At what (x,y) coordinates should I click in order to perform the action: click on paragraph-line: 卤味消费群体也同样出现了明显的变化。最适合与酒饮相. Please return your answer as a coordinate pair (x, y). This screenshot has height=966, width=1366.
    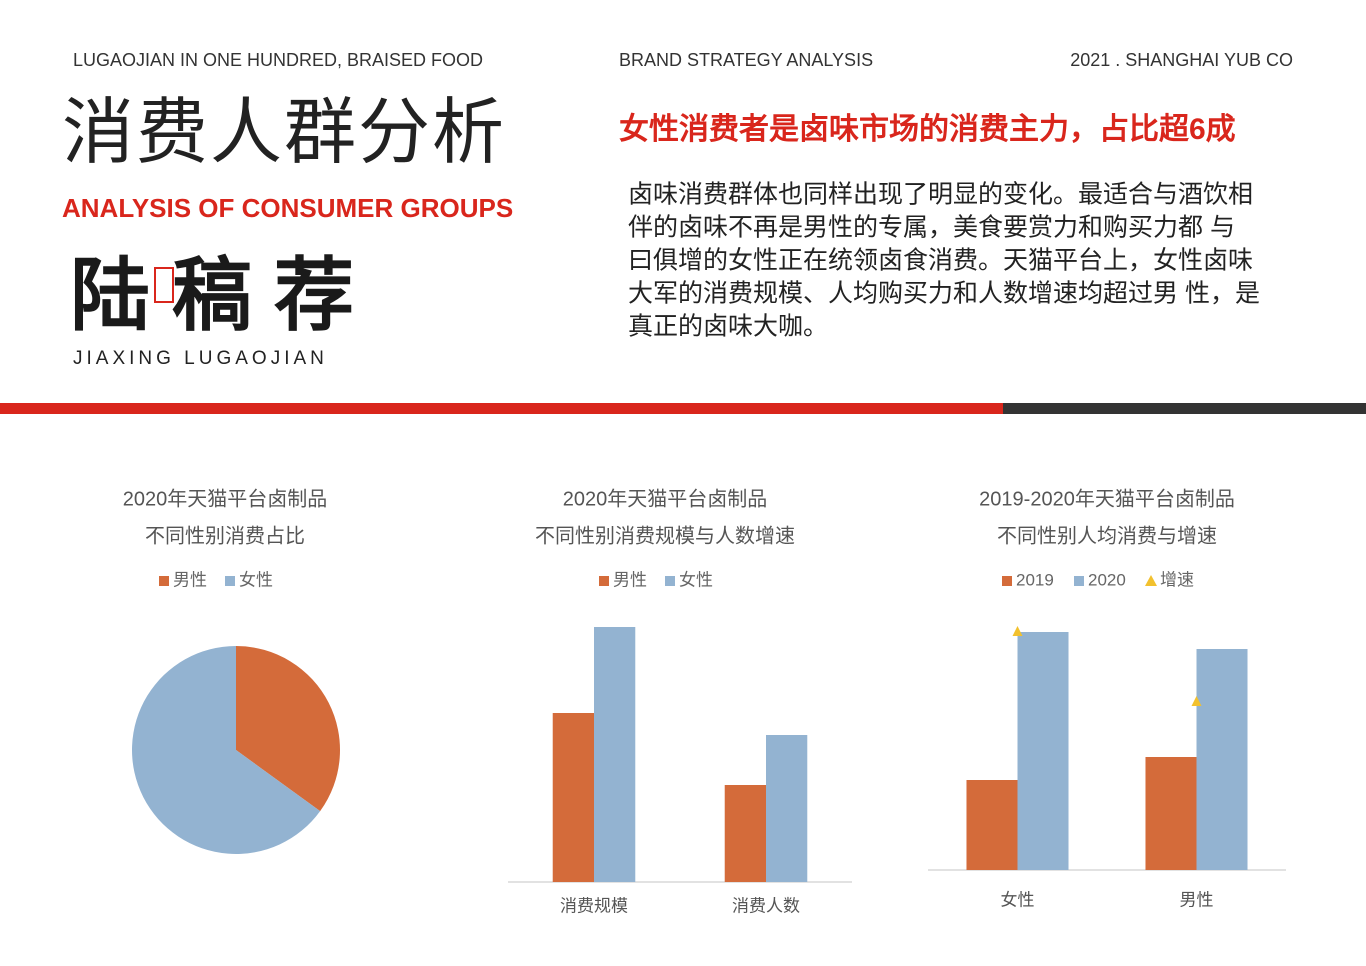
    Looking at the image, I should click on (940, 195).